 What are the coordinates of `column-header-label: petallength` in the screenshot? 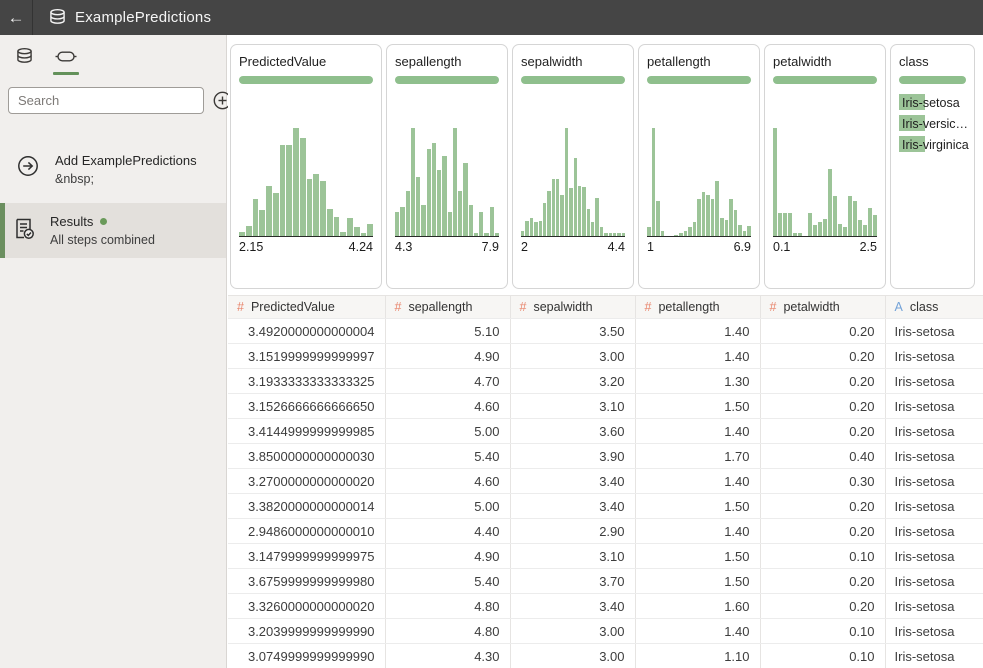 It's located at (689, 307).